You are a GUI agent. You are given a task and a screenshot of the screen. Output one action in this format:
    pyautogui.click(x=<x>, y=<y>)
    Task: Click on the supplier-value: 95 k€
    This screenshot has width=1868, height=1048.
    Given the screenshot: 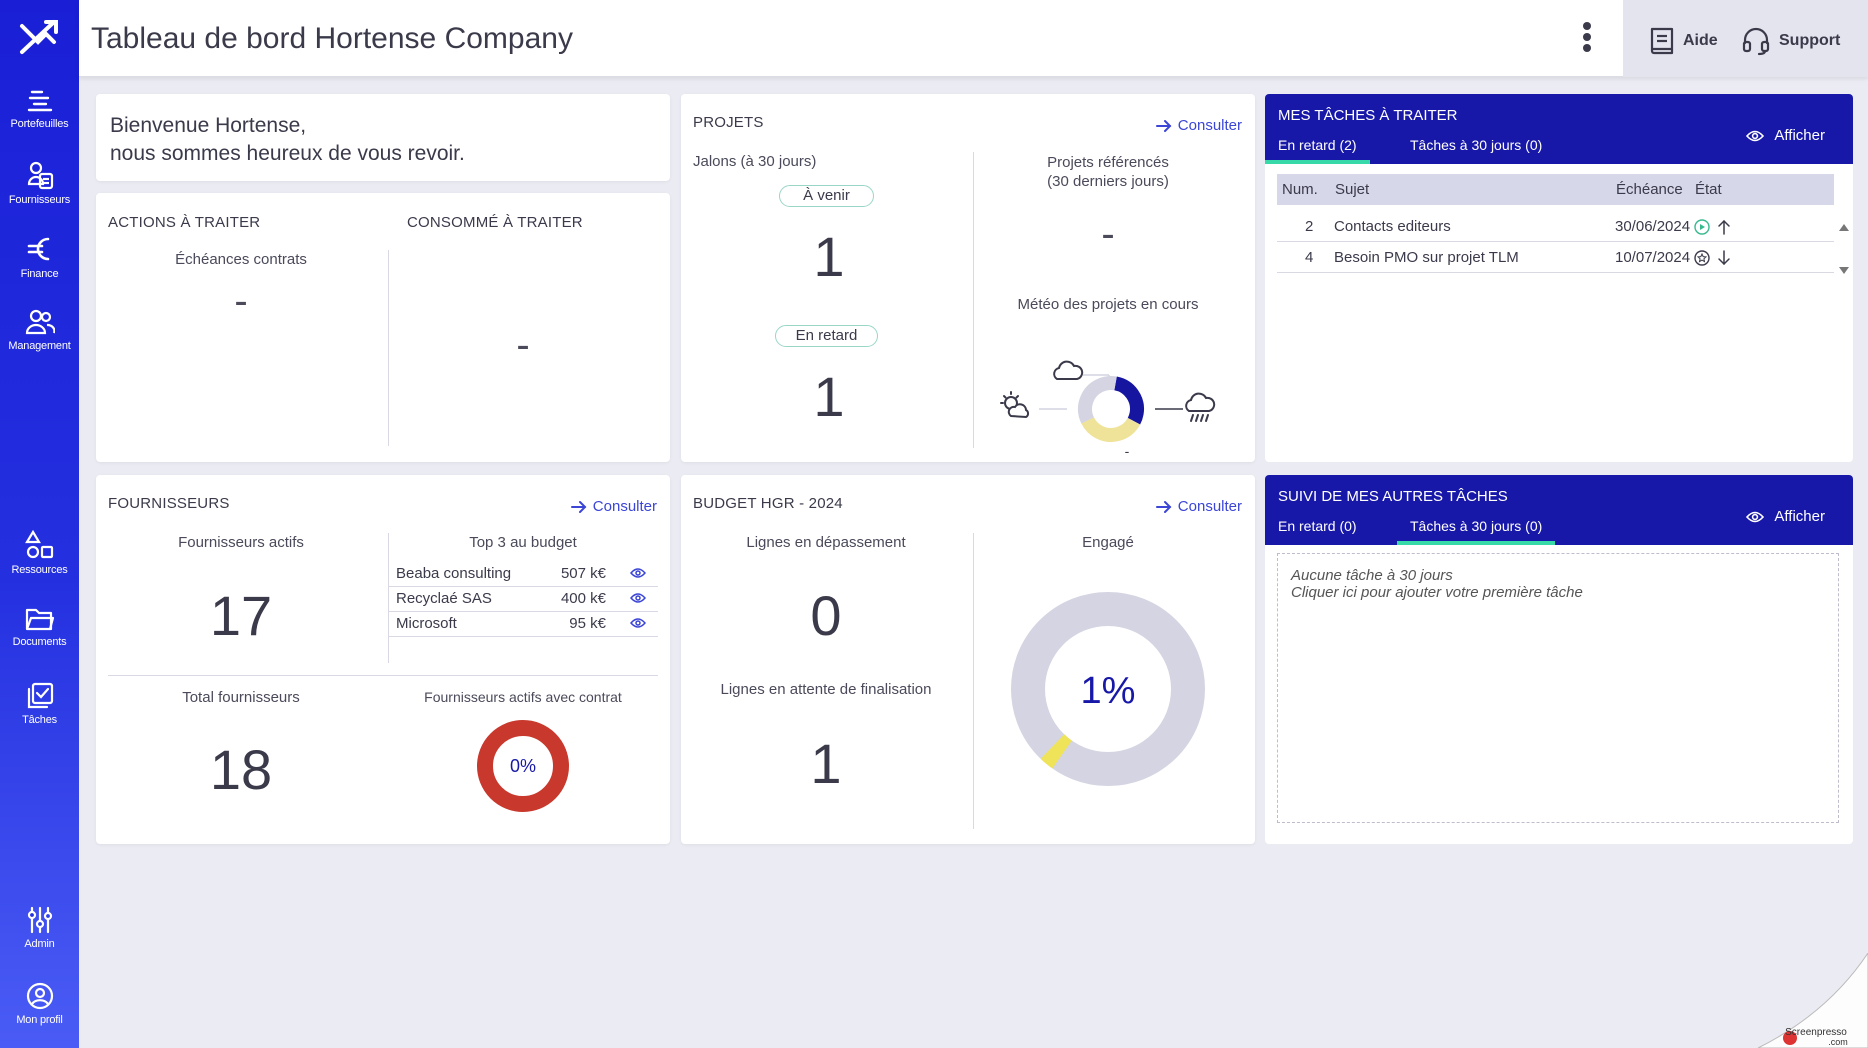 What is the action you would take?
    pyautogui.click(x=587, y=623)
    